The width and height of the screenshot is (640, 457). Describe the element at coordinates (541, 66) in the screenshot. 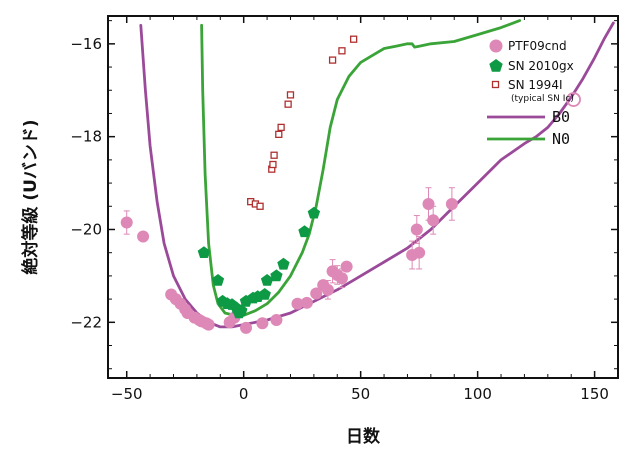

I see `legend-label-sn2010gx: SN 2010gx` at that location.